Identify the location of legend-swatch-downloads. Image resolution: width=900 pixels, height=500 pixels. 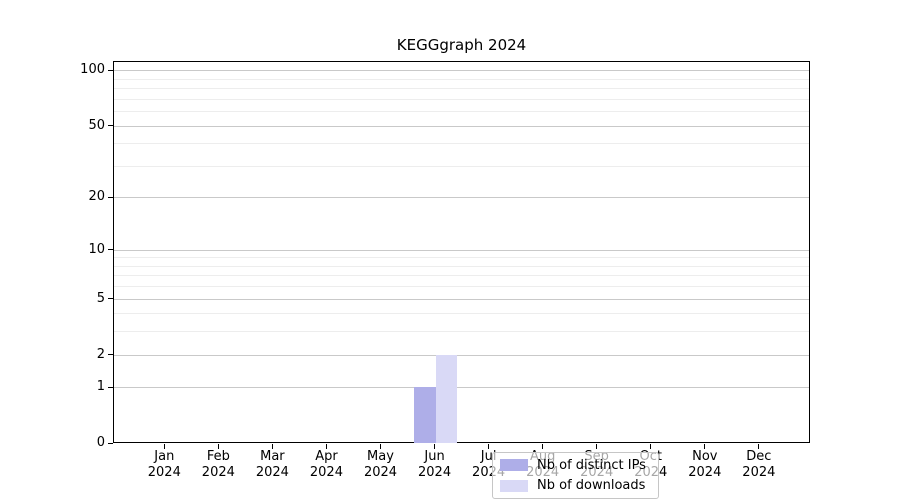
(514, 485).